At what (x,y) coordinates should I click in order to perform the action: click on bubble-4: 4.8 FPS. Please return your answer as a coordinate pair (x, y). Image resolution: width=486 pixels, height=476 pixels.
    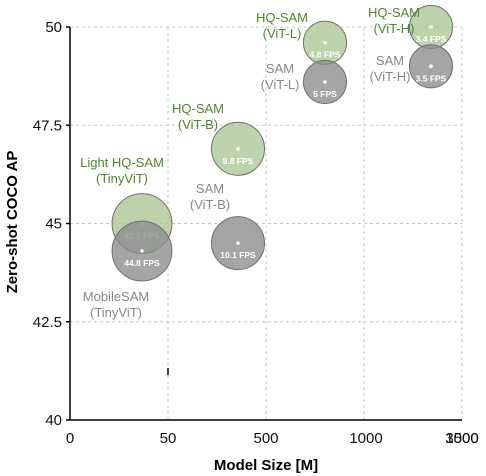
    Looking at the image, I should click on (325, 42).